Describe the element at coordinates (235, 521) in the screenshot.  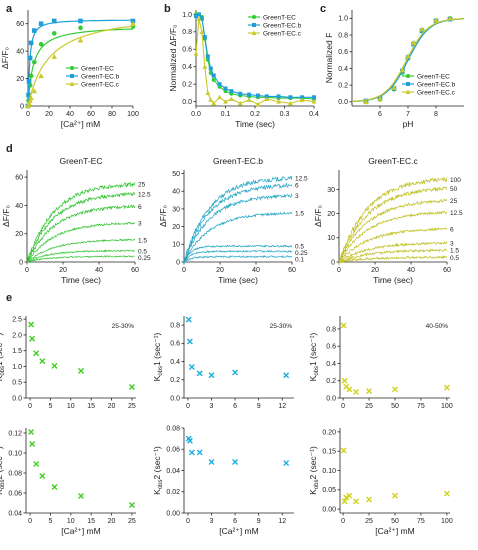
I see `x-tick-label: 6` at that location.